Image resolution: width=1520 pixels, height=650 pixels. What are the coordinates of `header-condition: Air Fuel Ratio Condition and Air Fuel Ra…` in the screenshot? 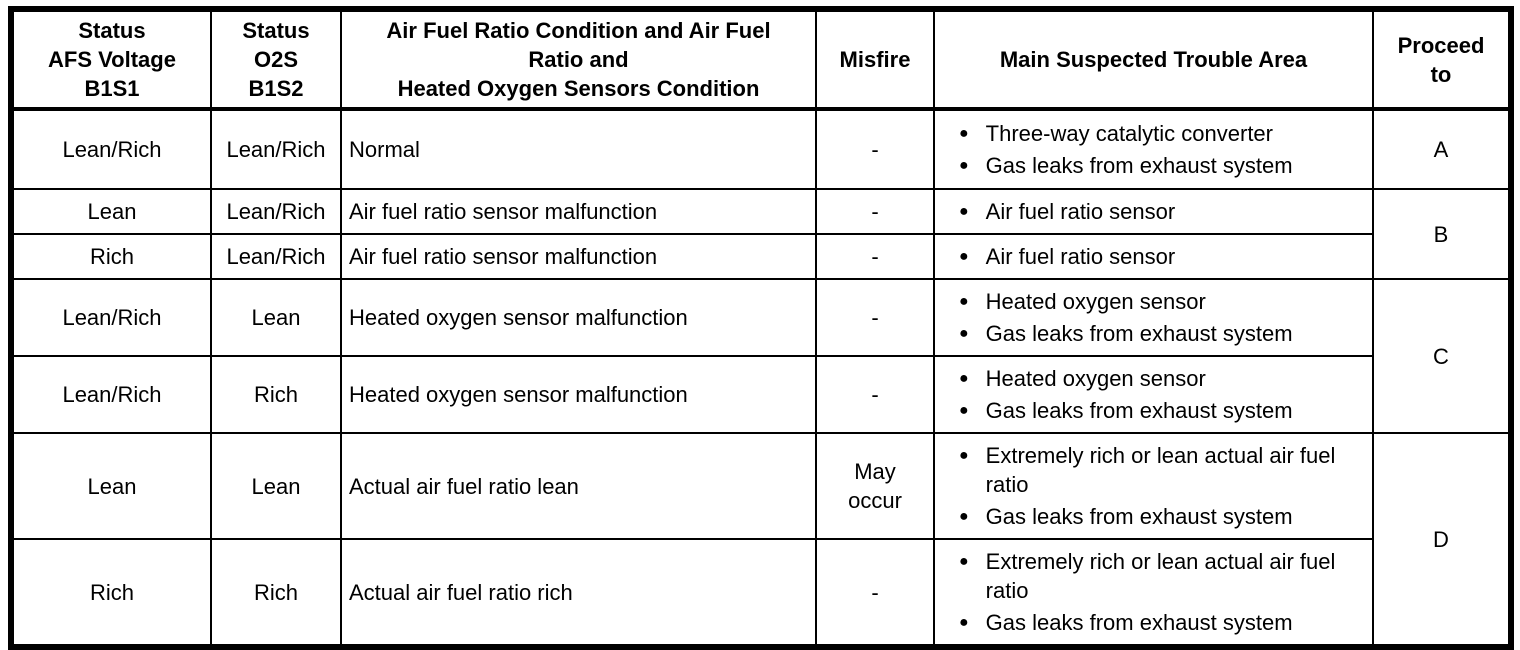 It's located at (578, 59).